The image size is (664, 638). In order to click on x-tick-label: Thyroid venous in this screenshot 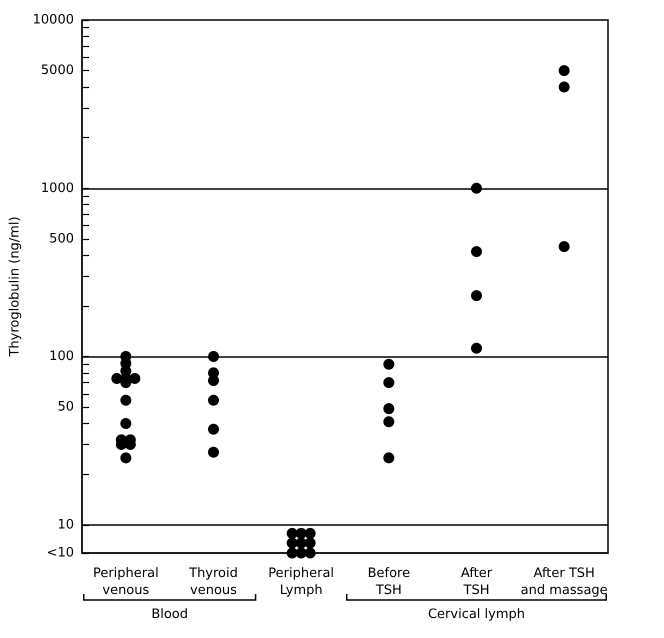, I will do `click(213, 582)`.